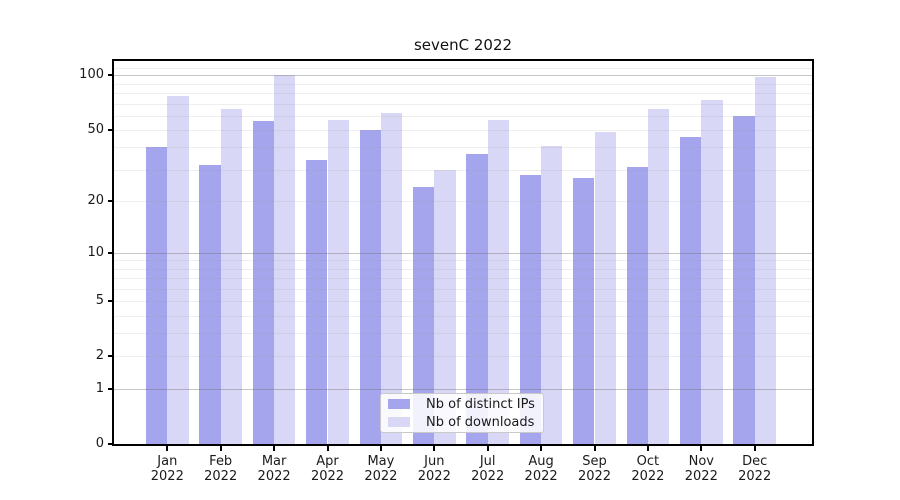 Image resolution: width=900 pixels, height=500 pixels. Describe the element at coordinates (263, 282) in the screenshot. I see `bar-distinct-ips-mar` at that location.